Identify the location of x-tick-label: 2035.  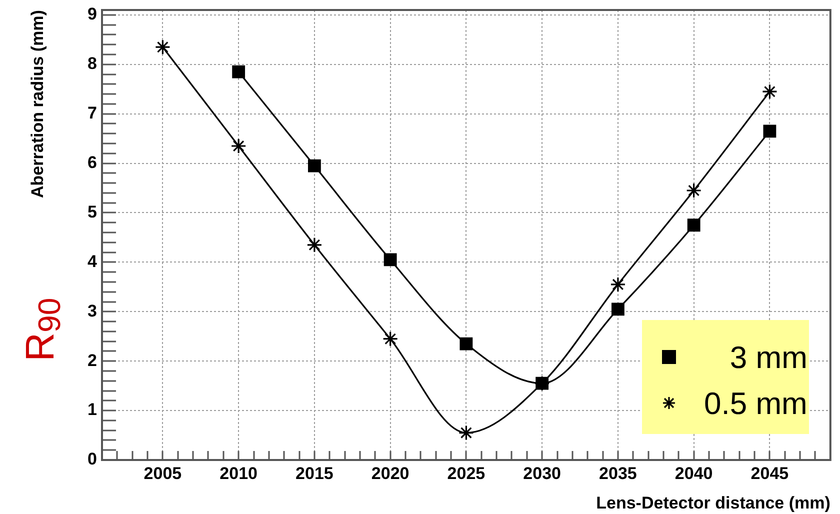
(618, 473).